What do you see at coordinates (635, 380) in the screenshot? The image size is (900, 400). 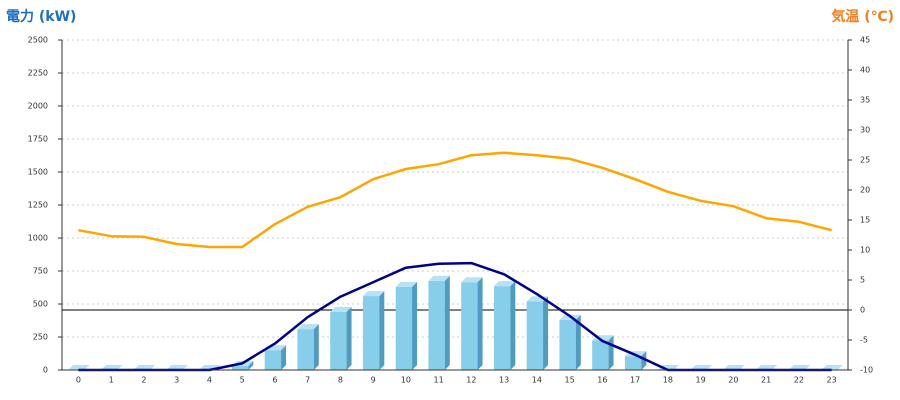 I see `x-tick-label: 17` at bounding box center [635, 380].